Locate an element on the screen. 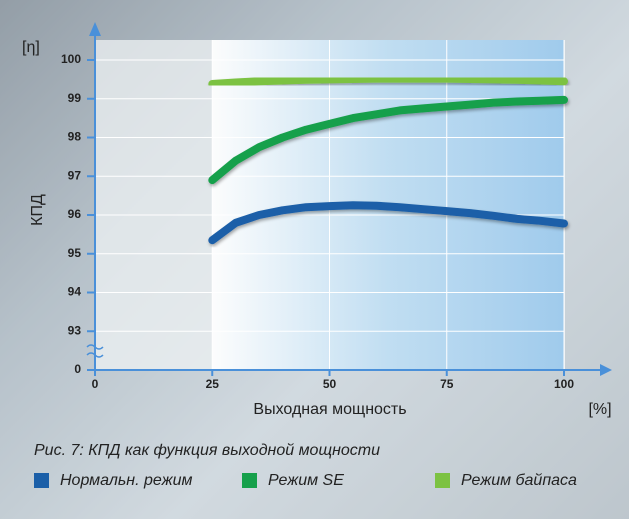 The height and width of the screenshot is (519, 629). y-tick-label: 95 is located at coordinates (75, 253).